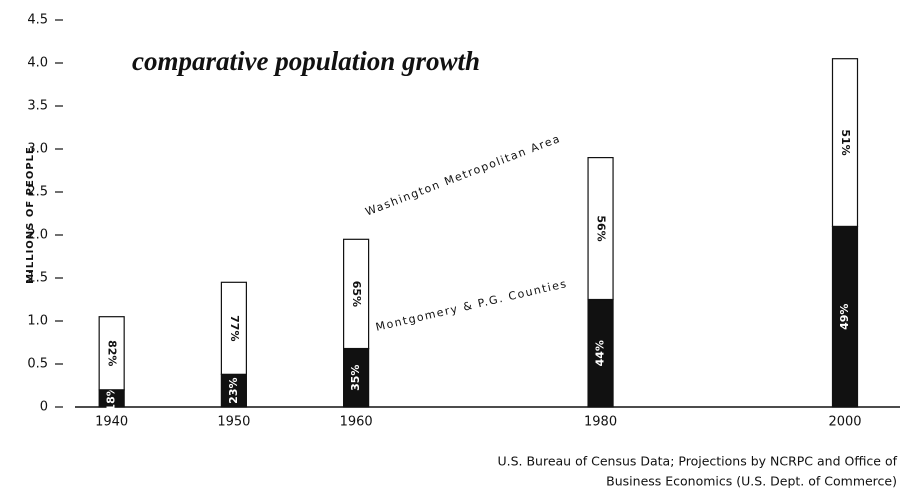  I want to click on share-label: 56%, so click(601, 228).